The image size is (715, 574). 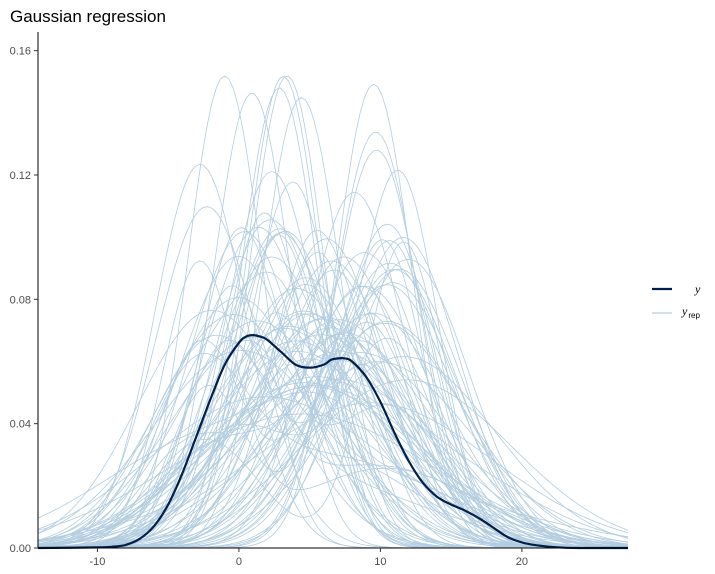 What do you see at coordinates (239, 562) in the screenshot?
I see `x-tick-label: 0` at bounding box center [239, 562].